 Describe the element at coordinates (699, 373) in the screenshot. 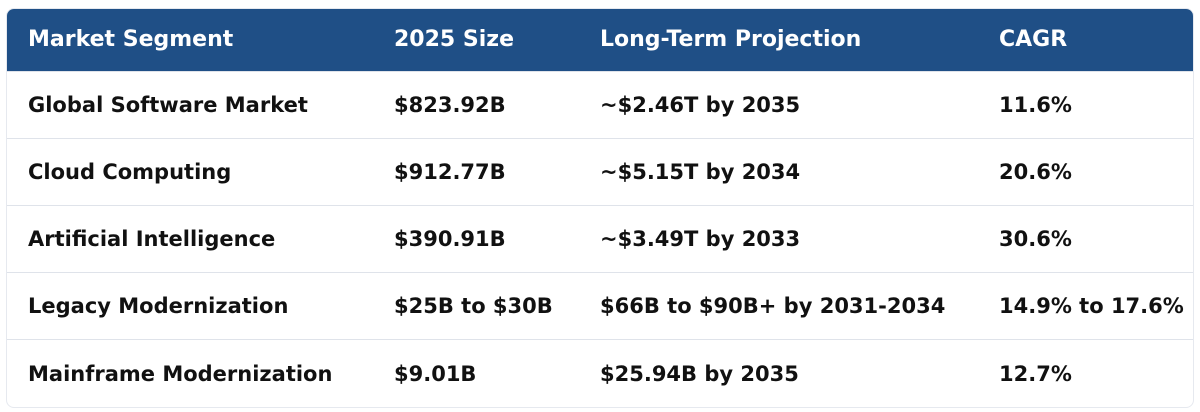

I see `cell-projection: $25.94B by 2035` at that location.